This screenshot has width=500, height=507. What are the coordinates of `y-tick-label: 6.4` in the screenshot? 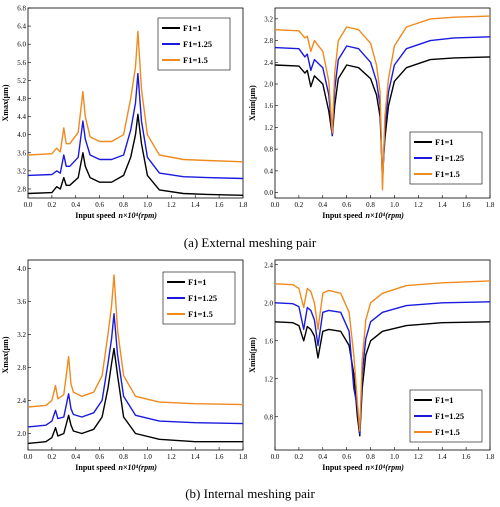 It's located at (21, 27).